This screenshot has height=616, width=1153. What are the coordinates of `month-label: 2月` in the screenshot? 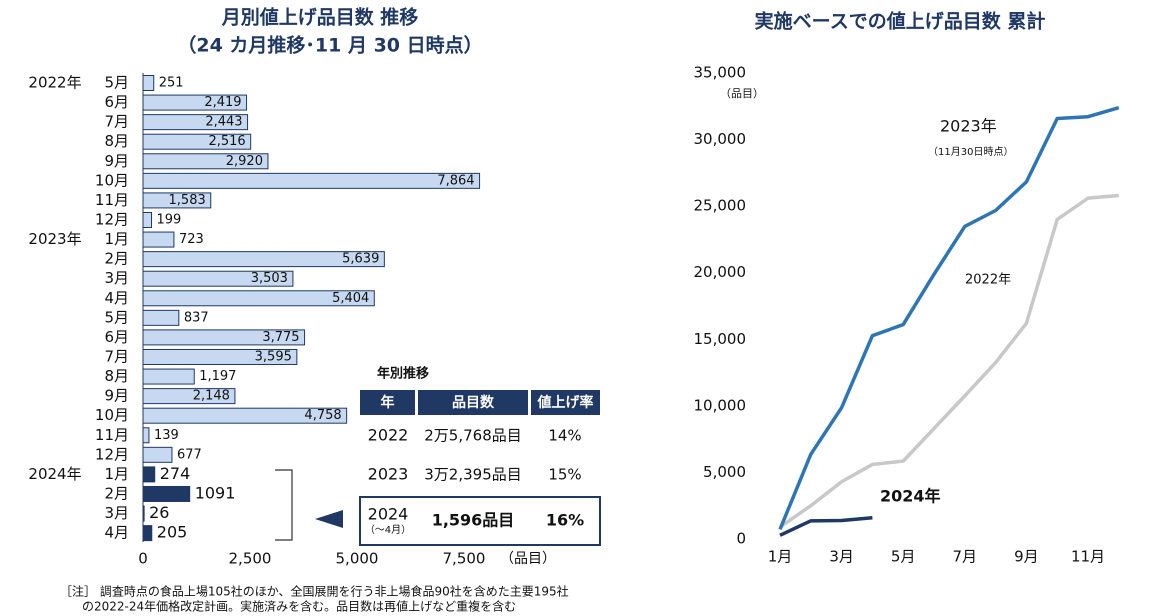 It's located at (116, 259).